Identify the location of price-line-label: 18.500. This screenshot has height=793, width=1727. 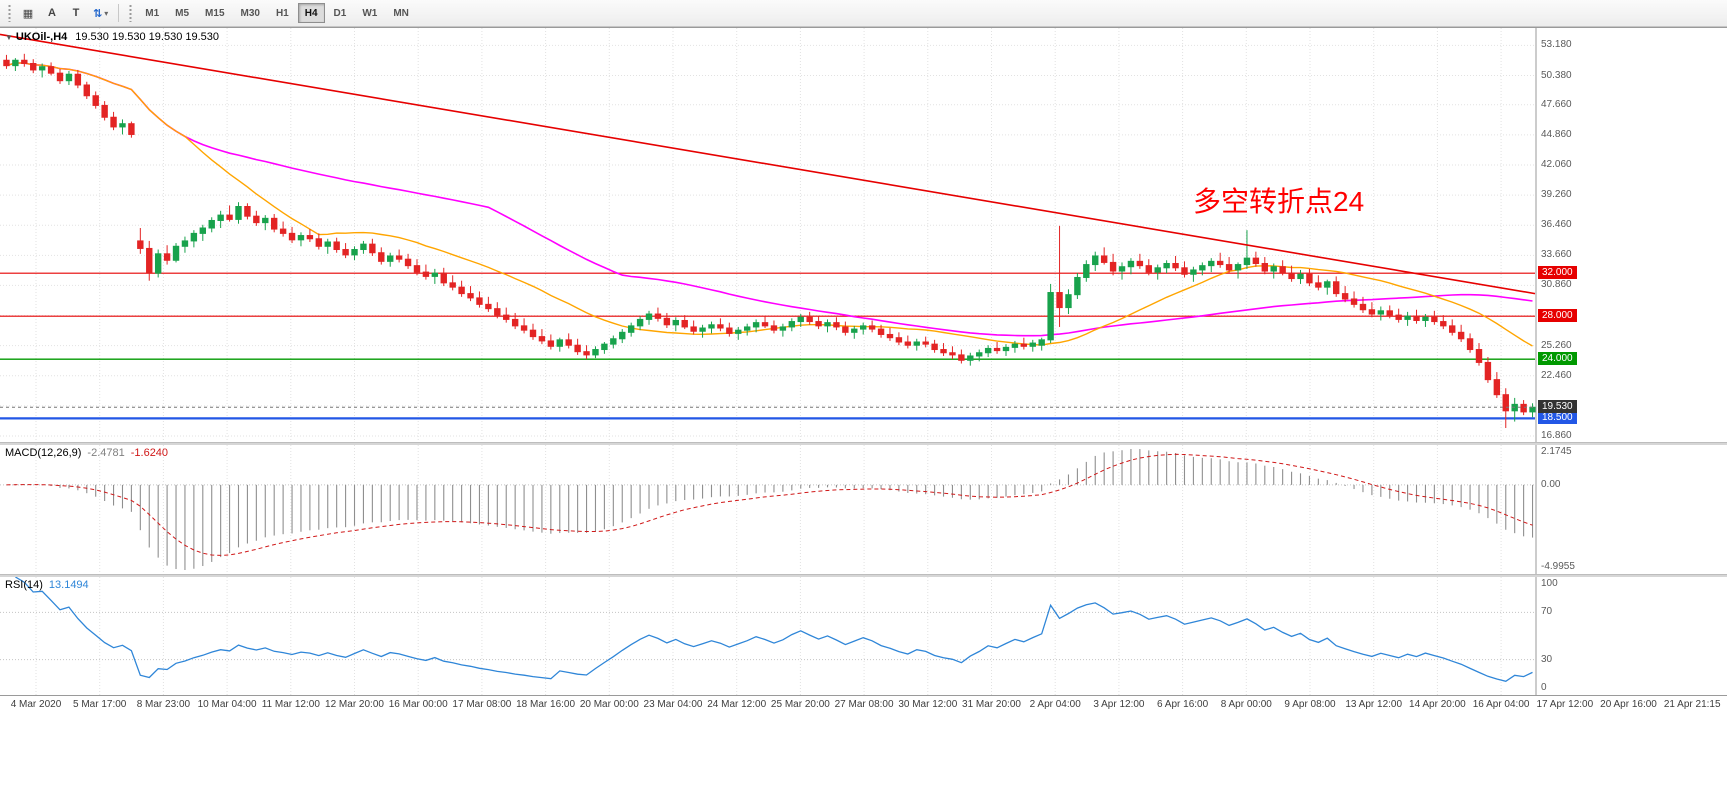
(1557, 418).